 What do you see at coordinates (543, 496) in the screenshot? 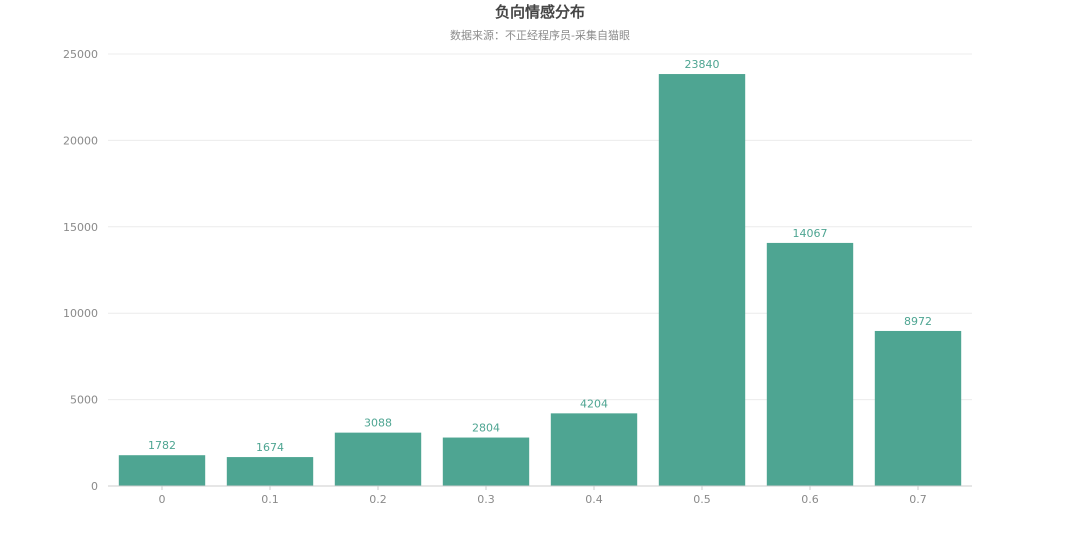
I see `x-axis-ticks: 0 0.1 0.2 0.3 0.4 0.5 0.6 0.7` at bounding box center [543, 496].